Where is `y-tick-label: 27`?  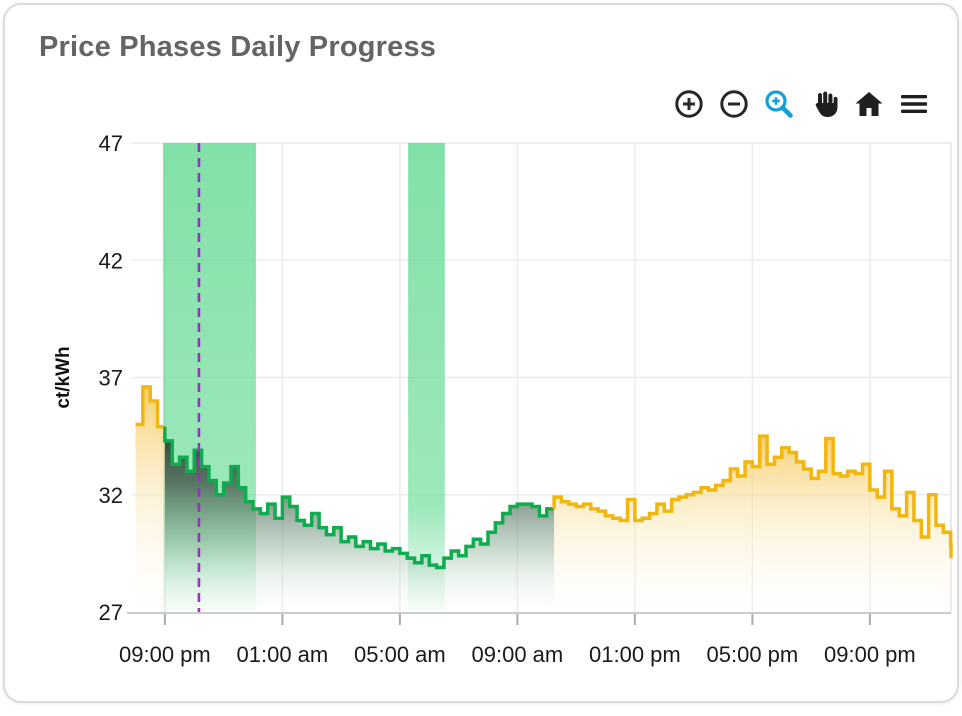
y-tick-label: 27 is located at coordinates (111, 612).